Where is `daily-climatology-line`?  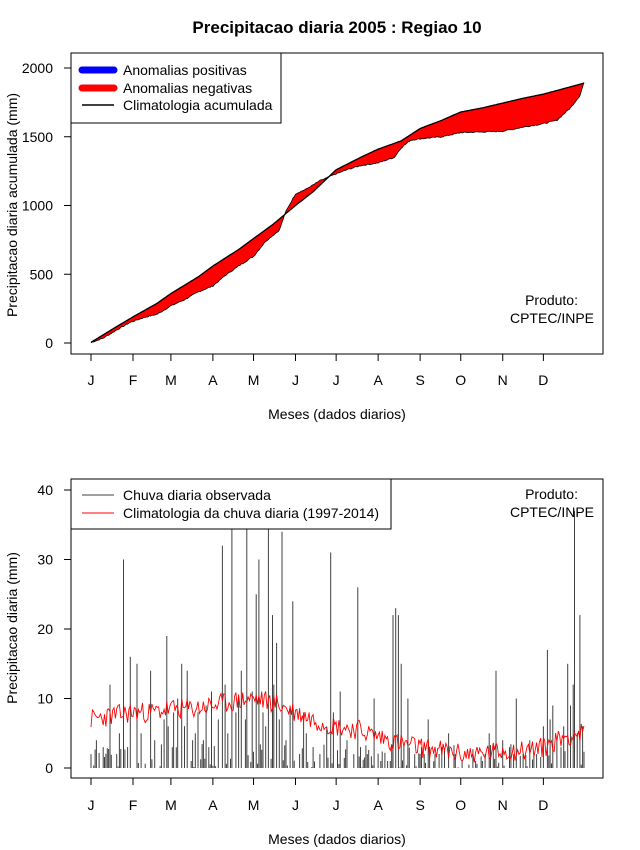
daily-climatology-line is located at coordinates (337, 727).